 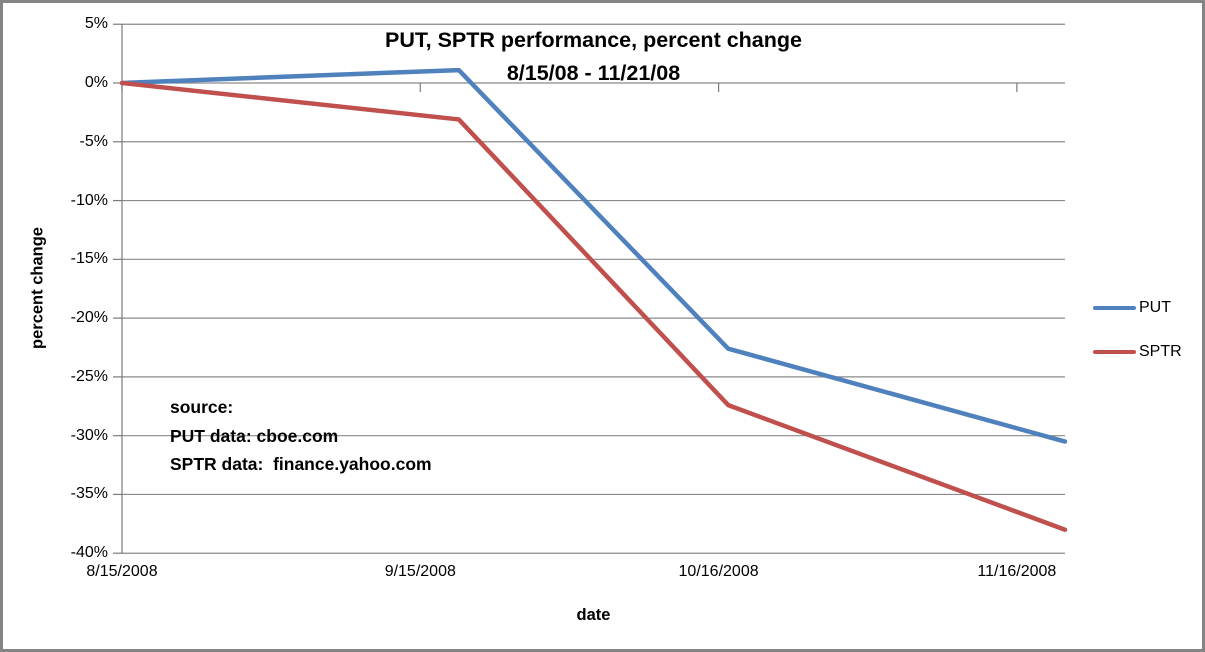 I want to click on y-tick-label: -15%, so click(x=89, y=259).